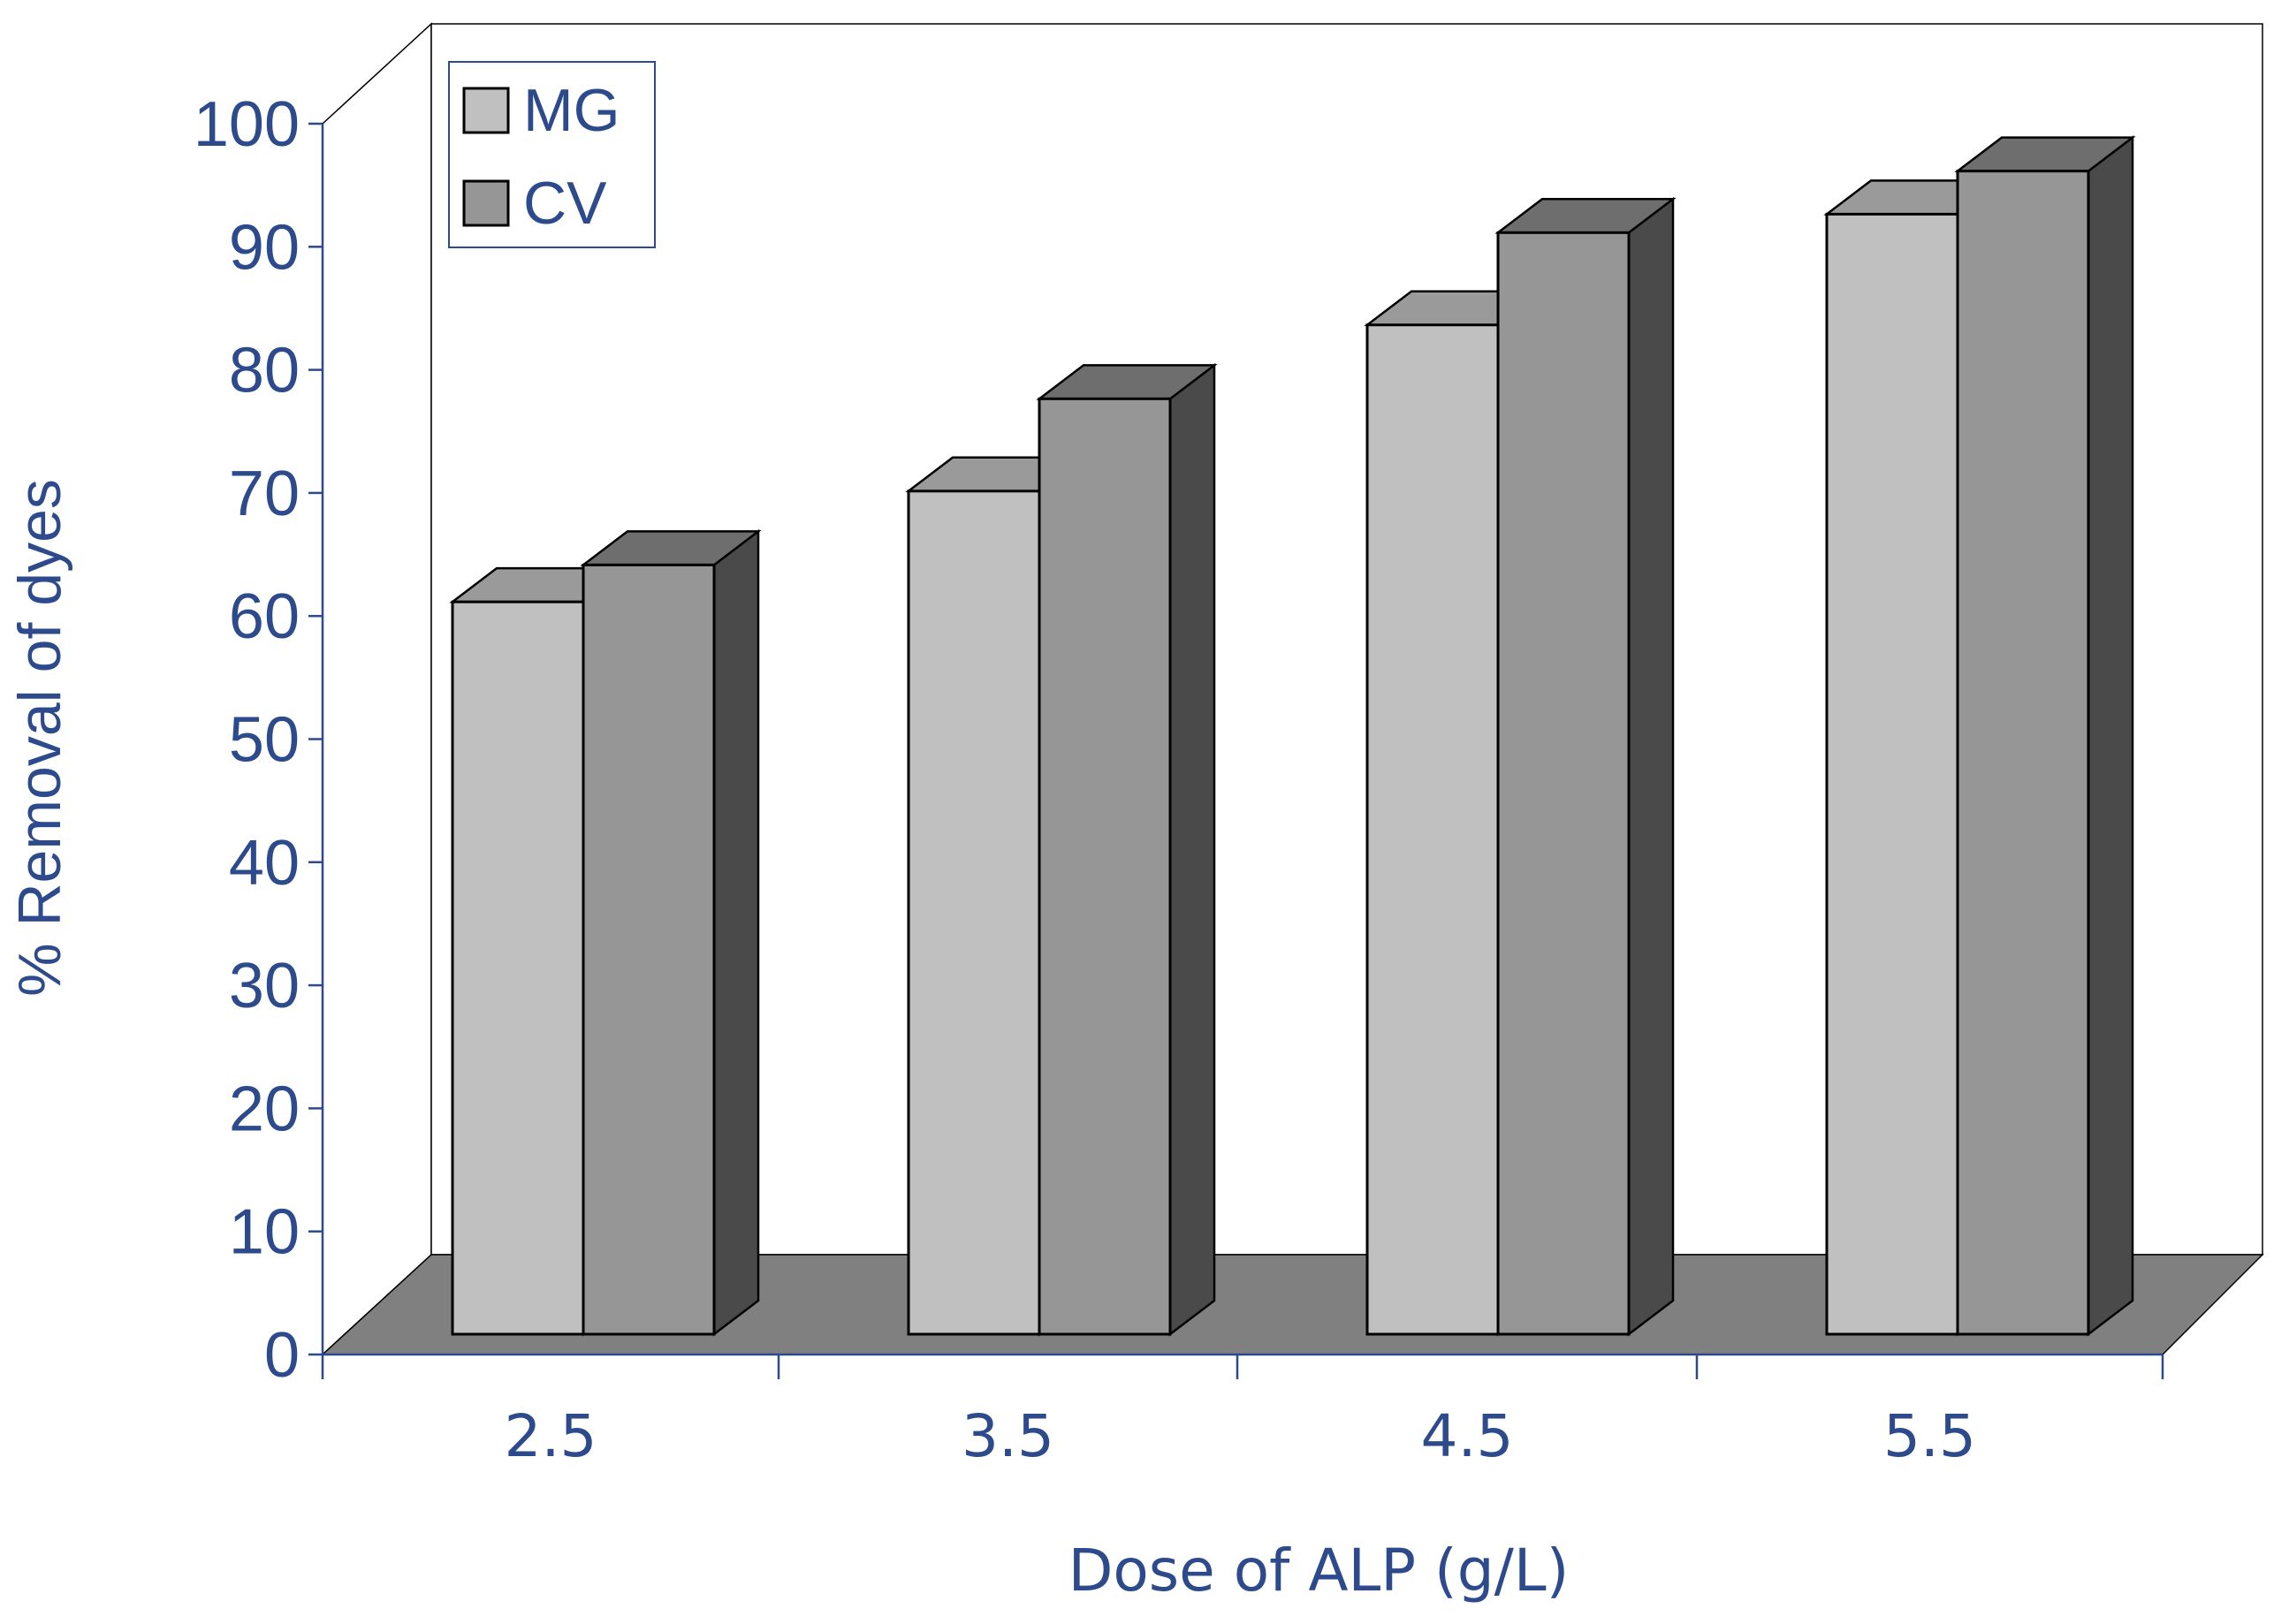 The width and height of the screenshot is (2289, 1624). I want to click on bar-cv-4.5, so click(1585, 766).